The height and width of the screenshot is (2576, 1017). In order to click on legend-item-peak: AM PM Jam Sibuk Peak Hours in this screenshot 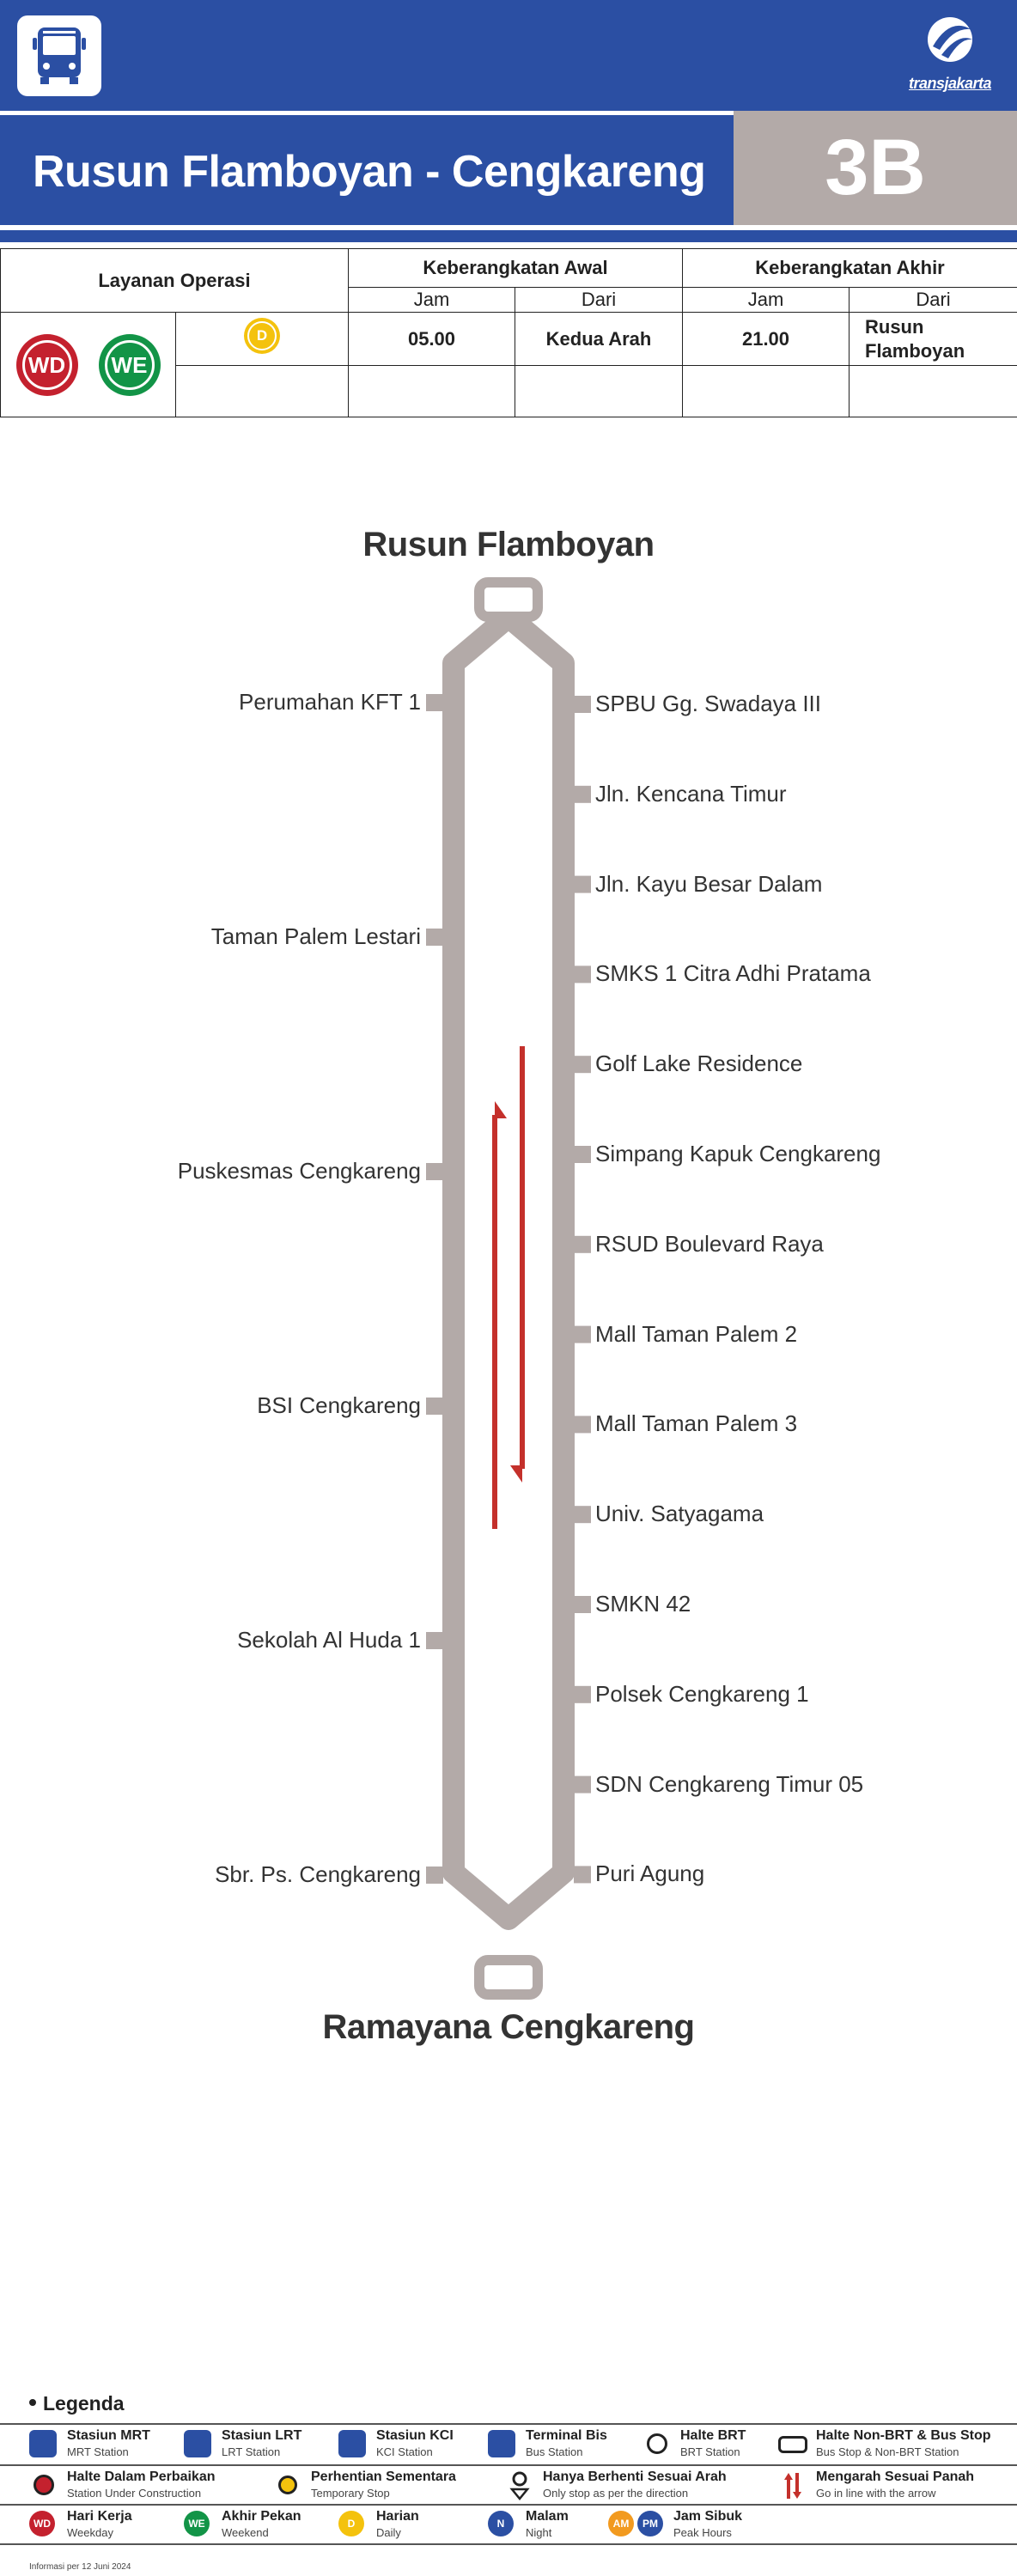, I will do `click(694, 2526)`.